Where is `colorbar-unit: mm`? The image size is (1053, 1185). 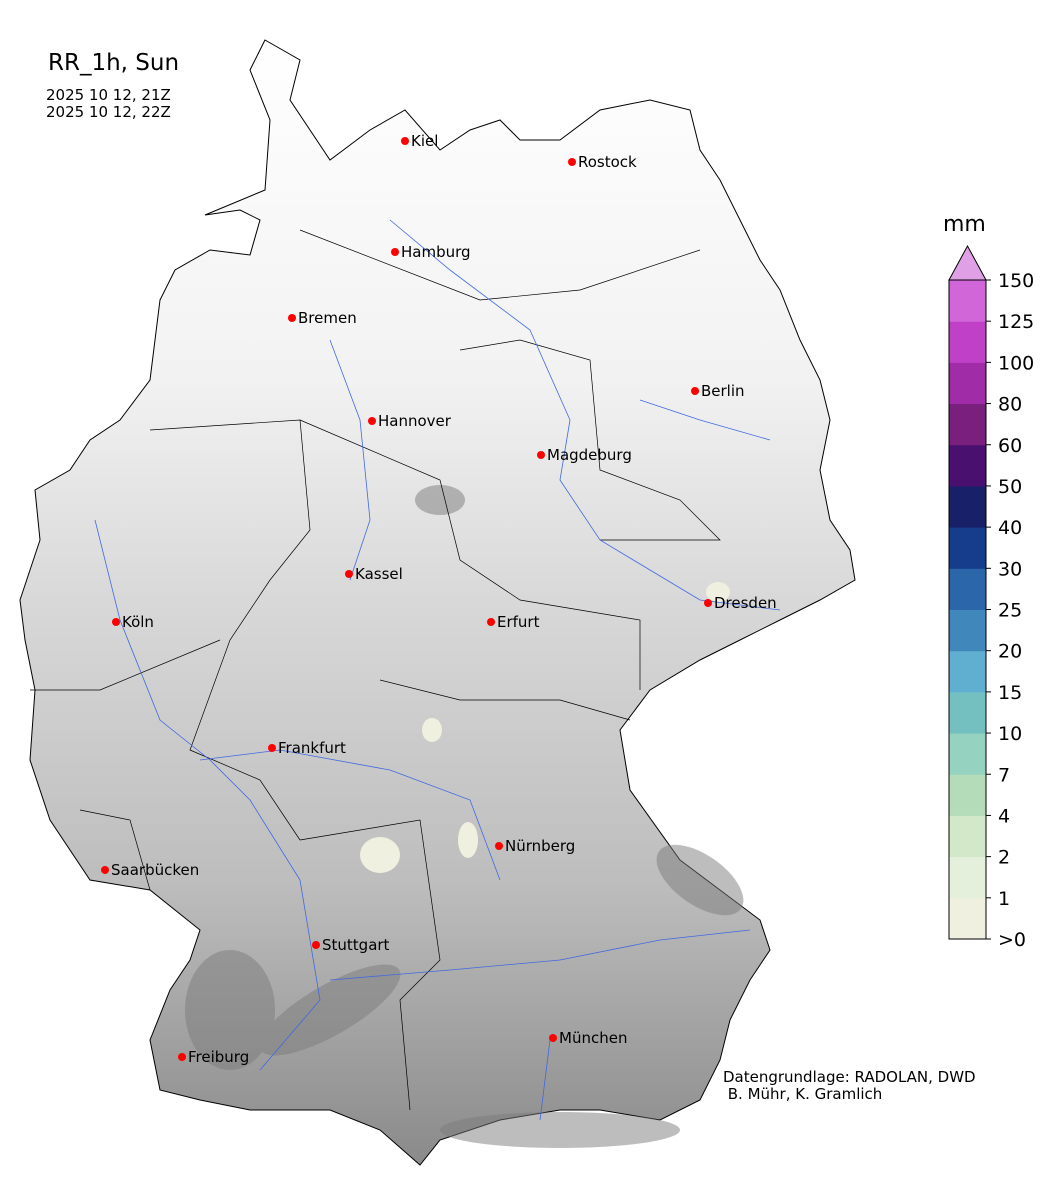 colorbar-unit: mm is located at coordinates (964, 224).